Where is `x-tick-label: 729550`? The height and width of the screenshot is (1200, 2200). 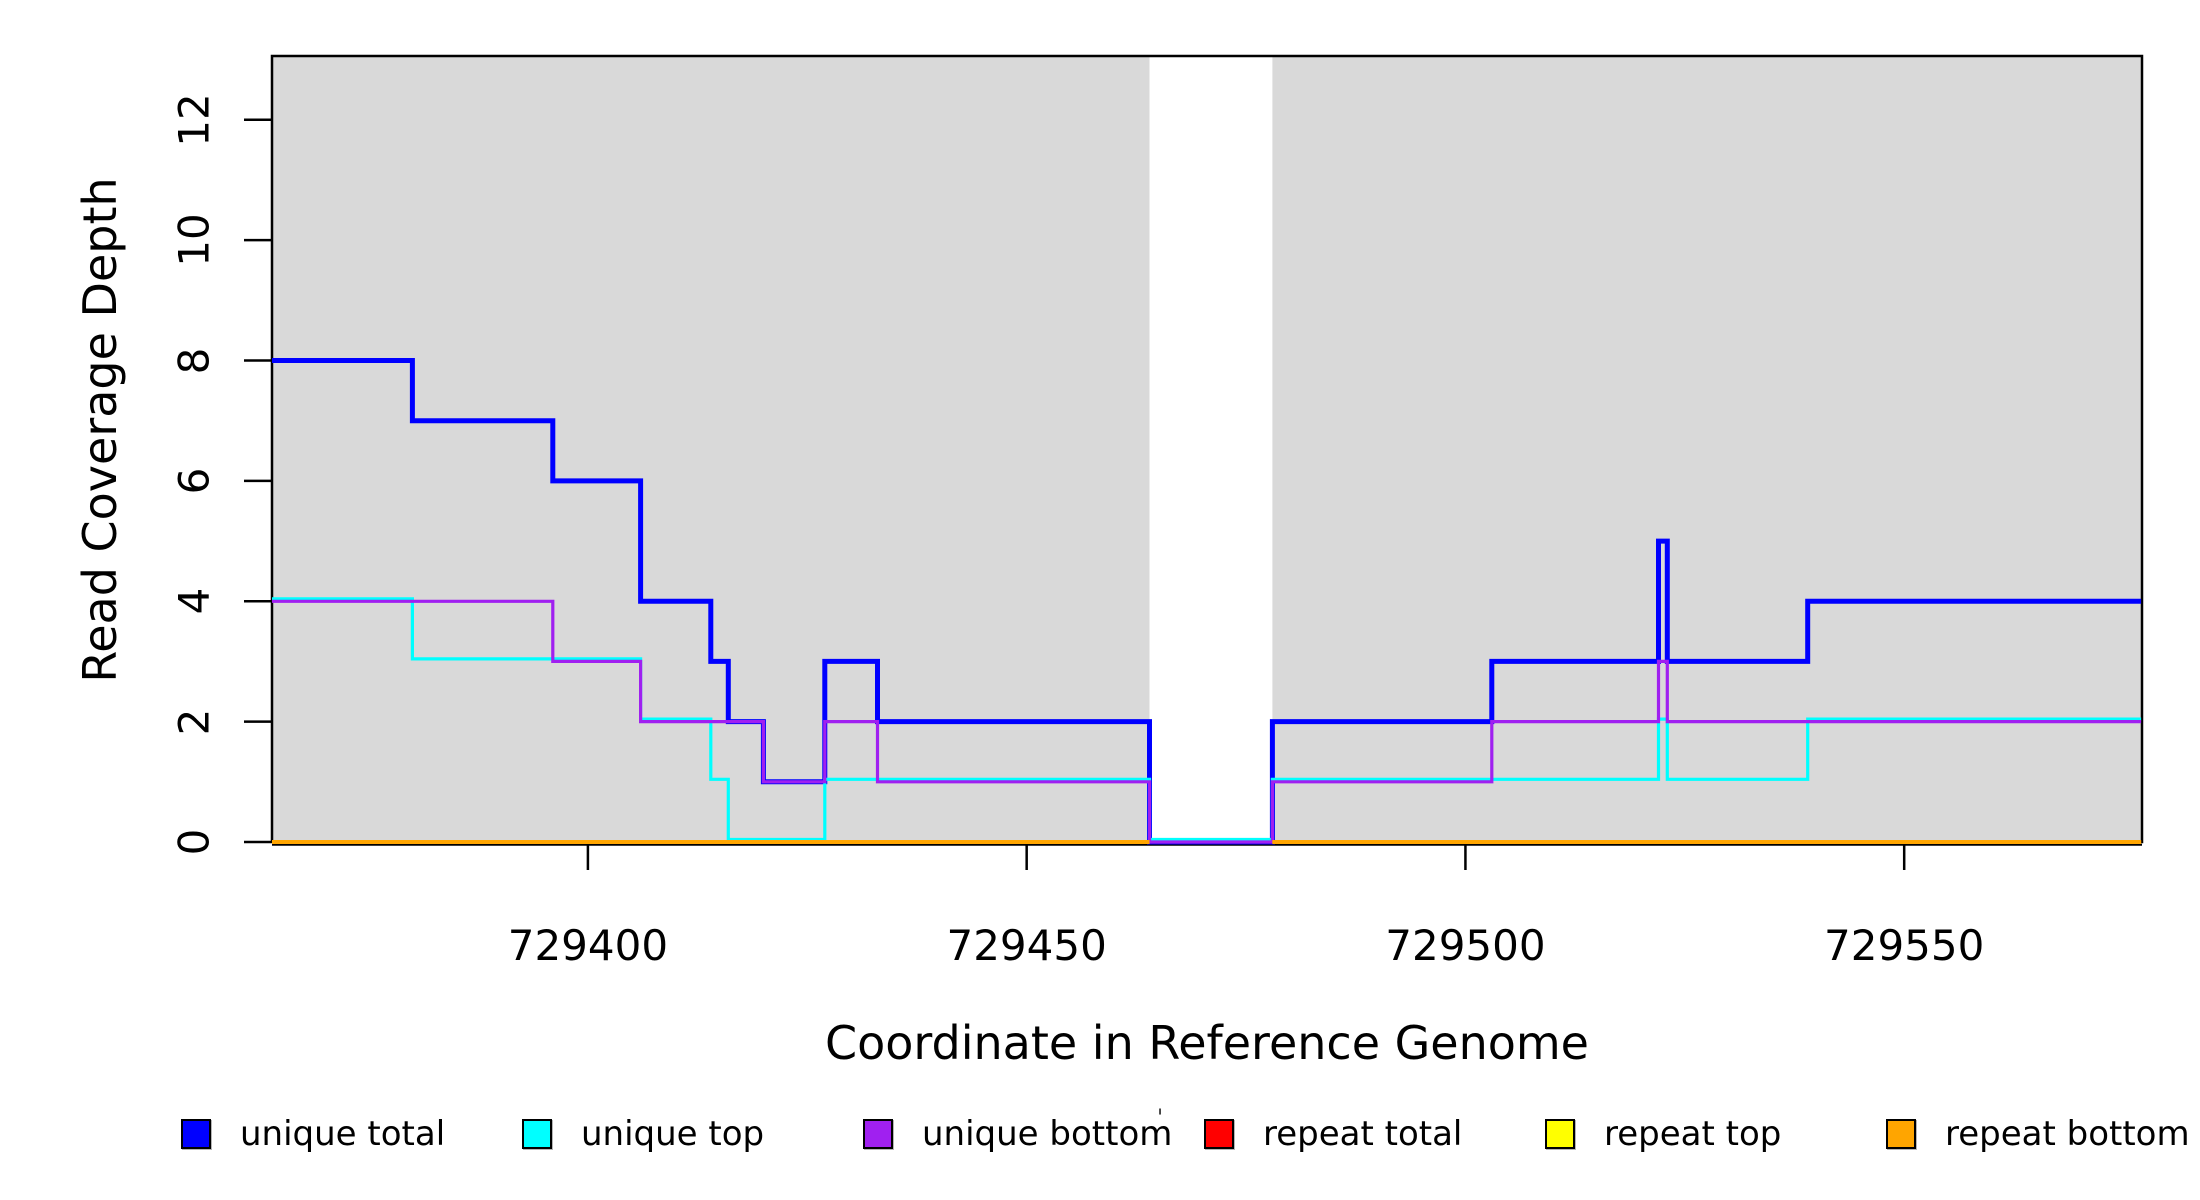
x-tick-label: 729550 is located at coordinates (1904, 945).